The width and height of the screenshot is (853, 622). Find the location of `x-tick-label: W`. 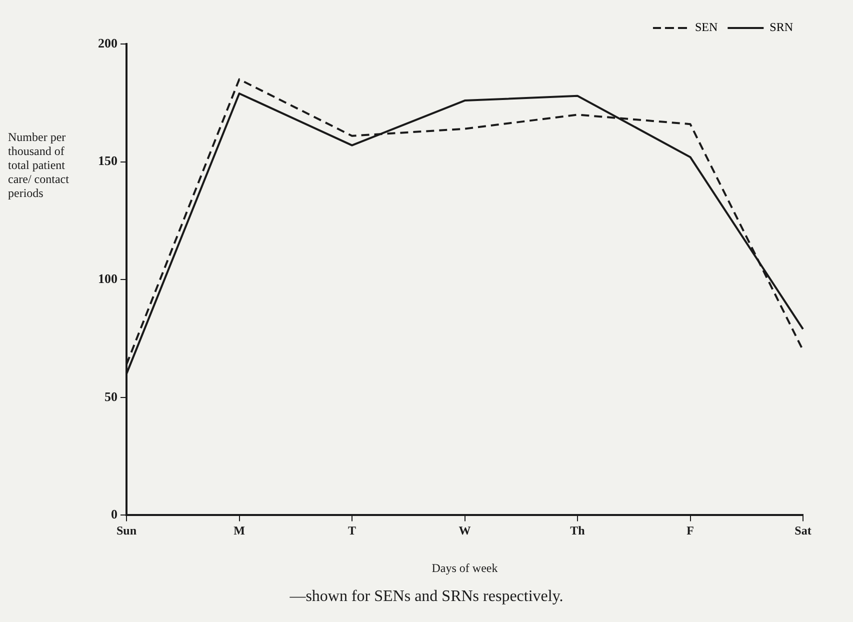

x-tick-label: W is located at coordinates (464, 530).